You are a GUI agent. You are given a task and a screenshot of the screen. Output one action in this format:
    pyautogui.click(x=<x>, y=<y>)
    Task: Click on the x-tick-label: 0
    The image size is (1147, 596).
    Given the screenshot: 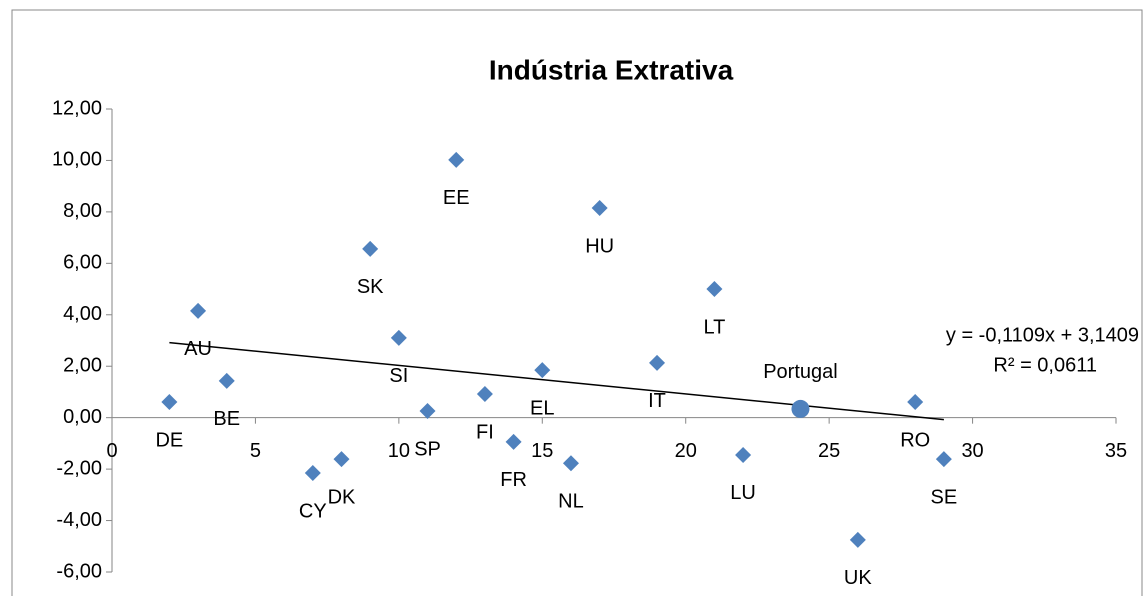 What is the action you would take?
    pyautogui.click(x=111, y=451)
    